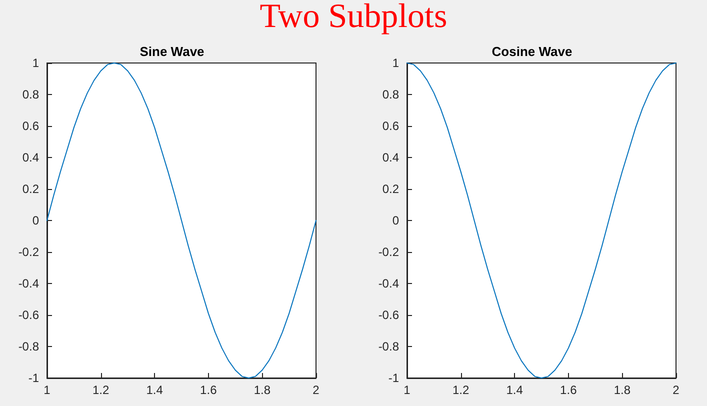 The image size is (707, 406). I want to click on chart-title: Cosine Wave, so click(532, 51).